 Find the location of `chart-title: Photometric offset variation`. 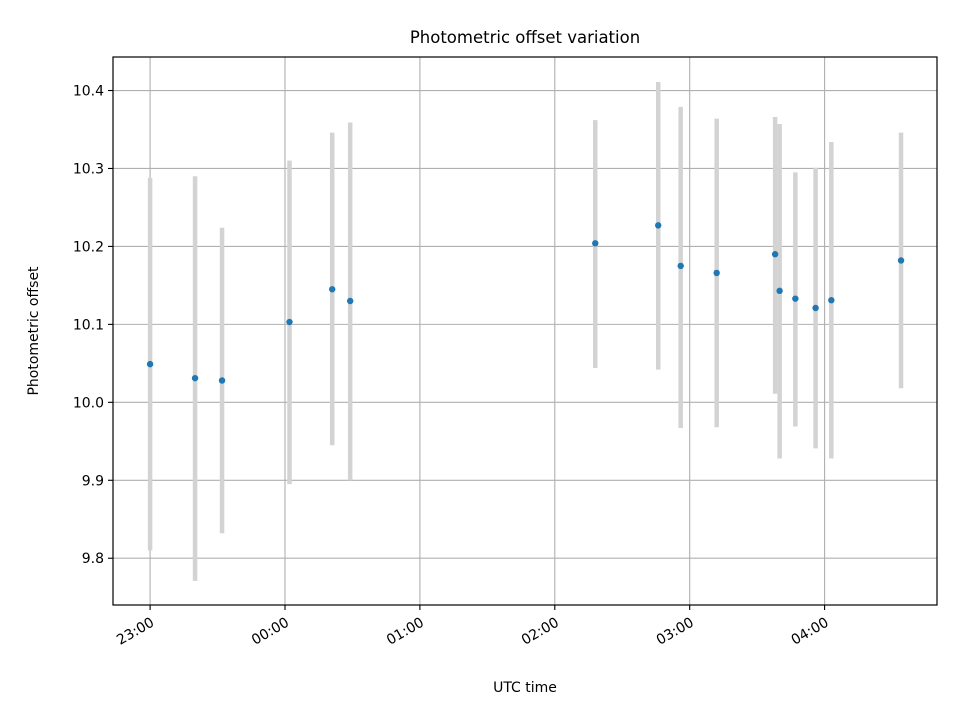

chart-title: Photometric offset variation is located at coordinates (525, 37).